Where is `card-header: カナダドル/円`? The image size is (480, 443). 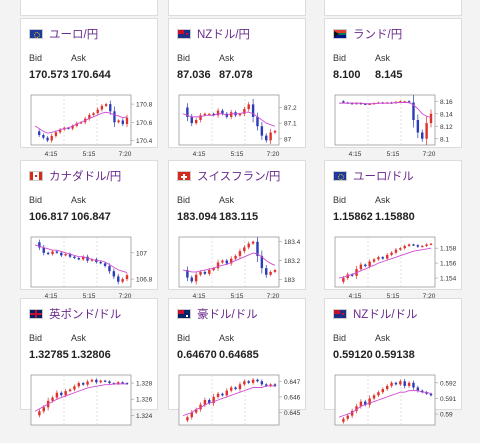 card-header: カナダドル/円 is located at coordinates (75, 176).